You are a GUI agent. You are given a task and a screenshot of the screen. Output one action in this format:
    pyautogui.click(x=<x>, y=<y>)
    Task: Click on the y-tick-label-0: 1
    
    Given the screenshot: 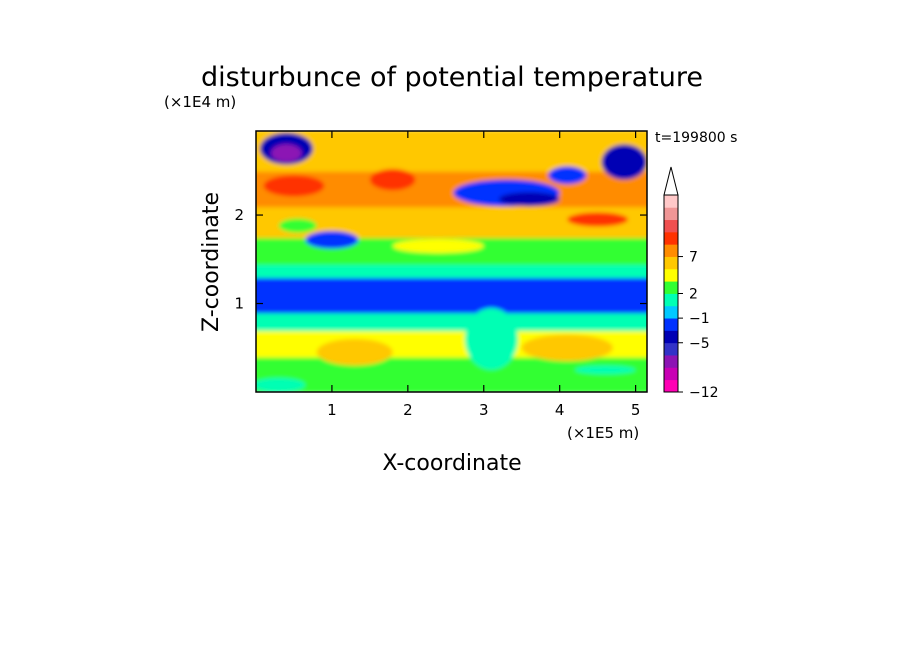 What is the action you would take?
    pyautogui.click(x=239, y=304)
    